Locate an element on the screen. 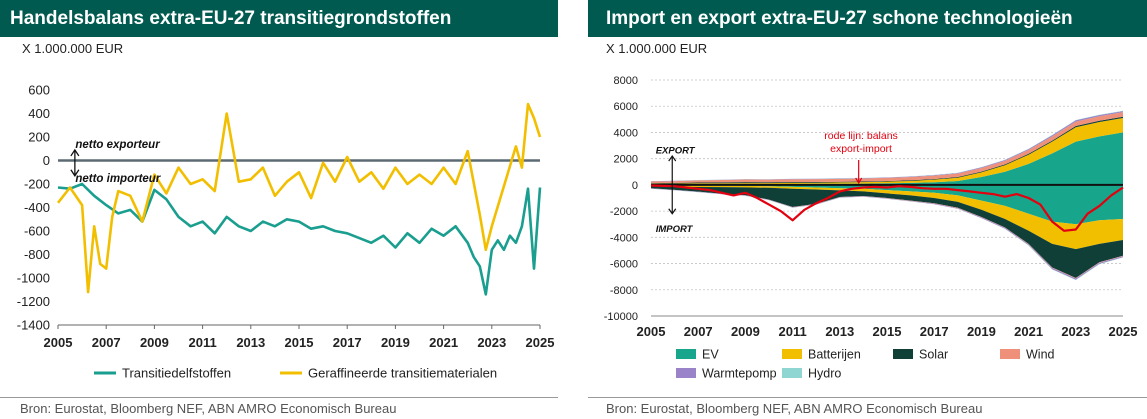 The height and width of the screenshot is (419, 1147). left-unit-label: X 1.000.000 EUR is located at coordinates (73, 48).